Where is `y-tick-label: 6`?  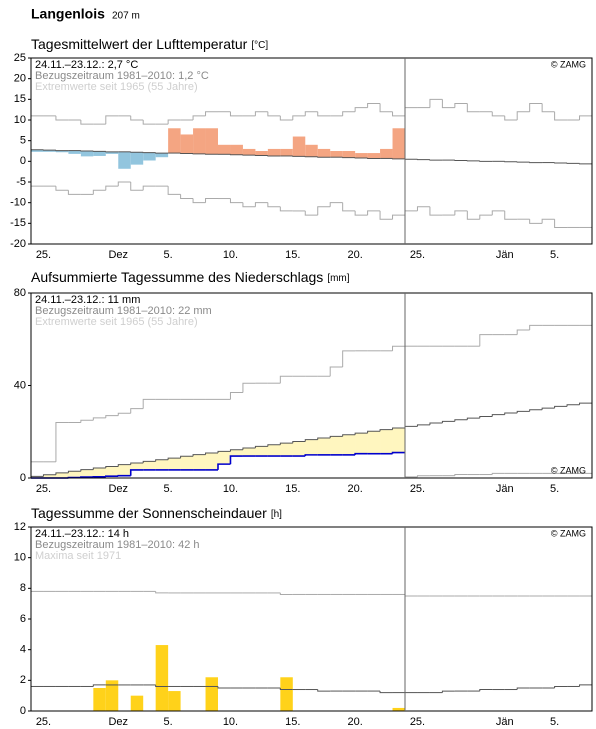 y-tick-label: 6 is located at coordinates (23, 619).